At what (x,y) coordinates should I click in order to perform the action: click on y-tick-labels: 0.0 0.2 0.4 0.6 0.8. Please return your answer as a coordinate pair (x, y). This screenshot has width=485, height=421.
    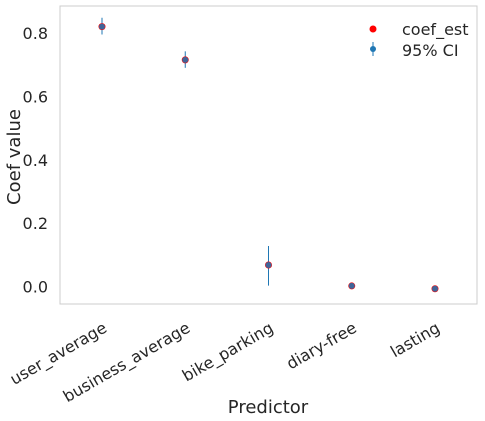
    Looking at the image, I should click on (35, 160).